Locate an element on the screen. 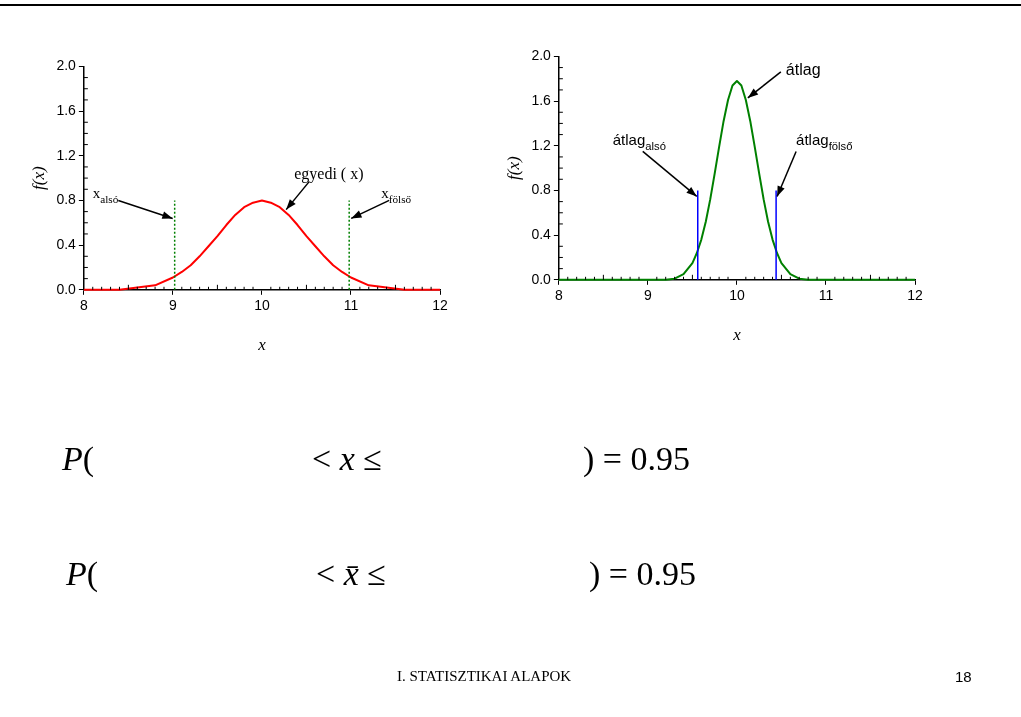 The width and height of the screenshot is (1021, 717). text: < x ≤ is located at coordinates (347, 458).